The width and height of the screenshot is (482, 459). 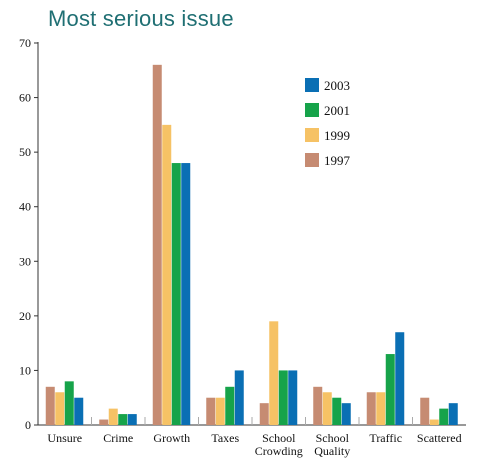 What do you see at coordinates (25, 43) in the screenshot?
I see `y-tick-label: 70` at bounding box center [25, 43].